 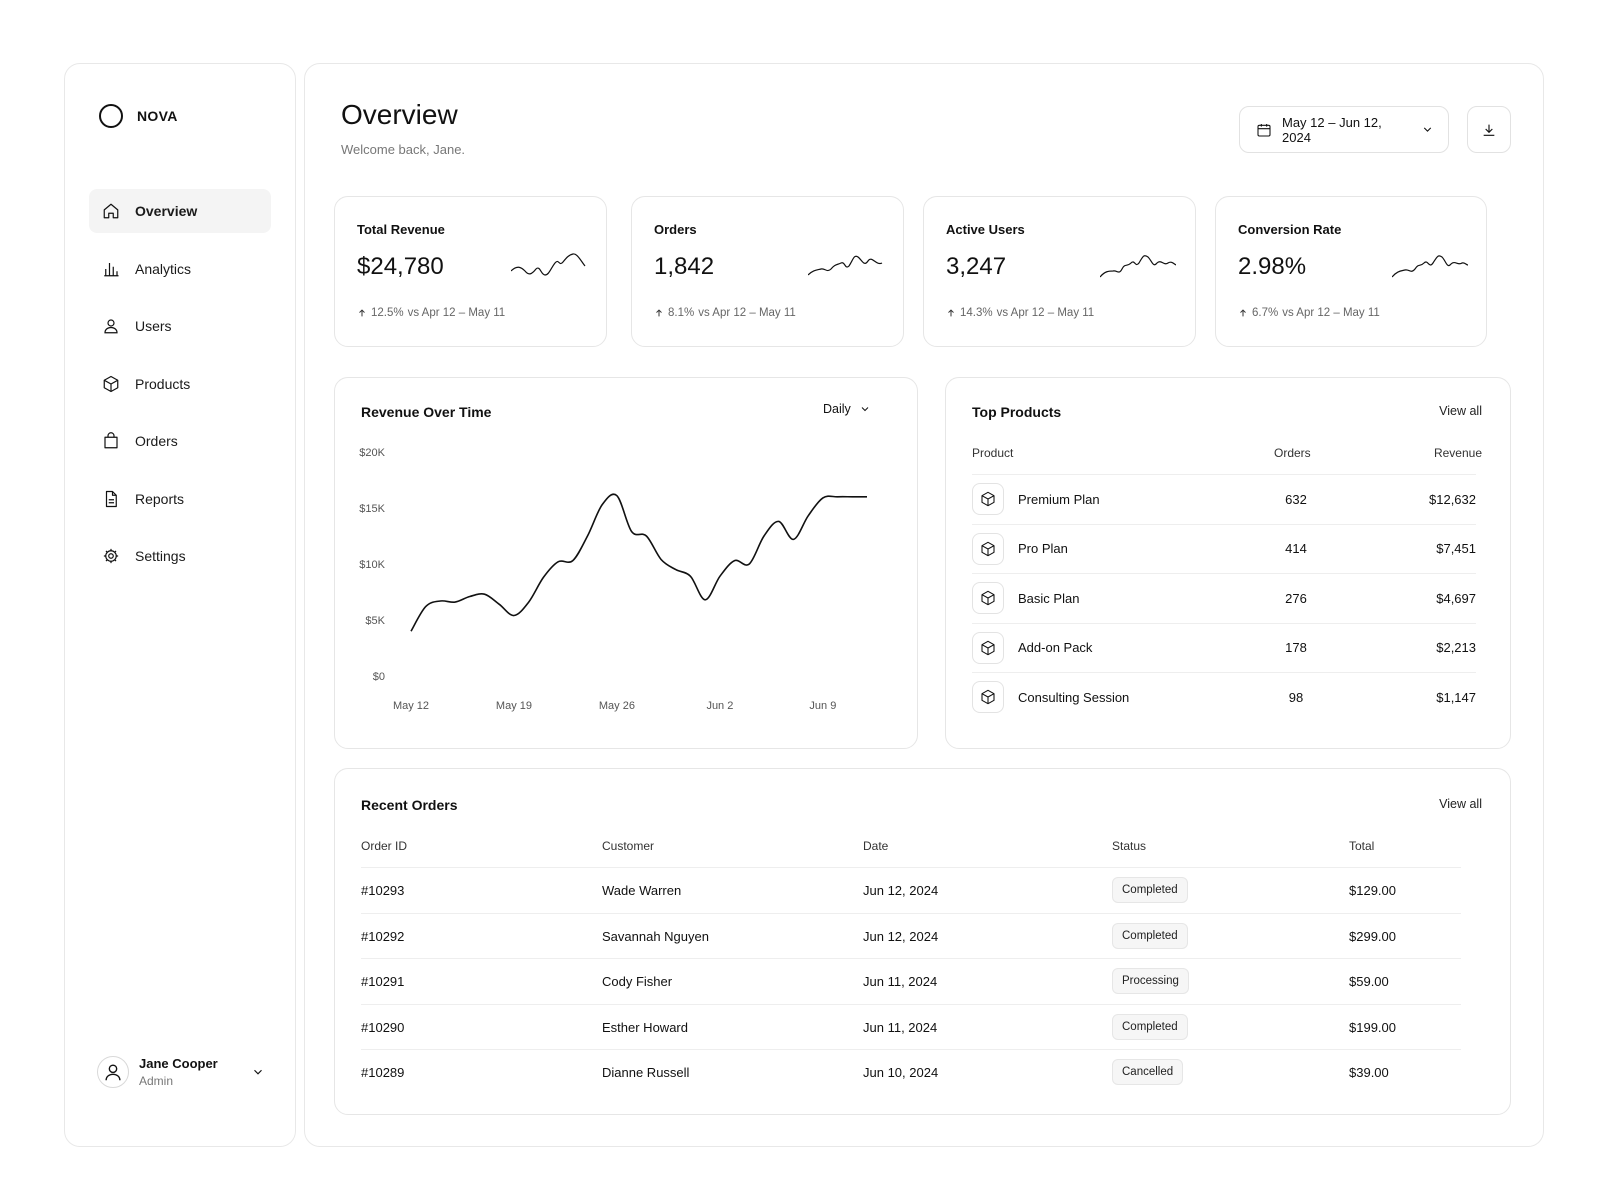 I want to click on avatar, so click(x=113, y=1072).